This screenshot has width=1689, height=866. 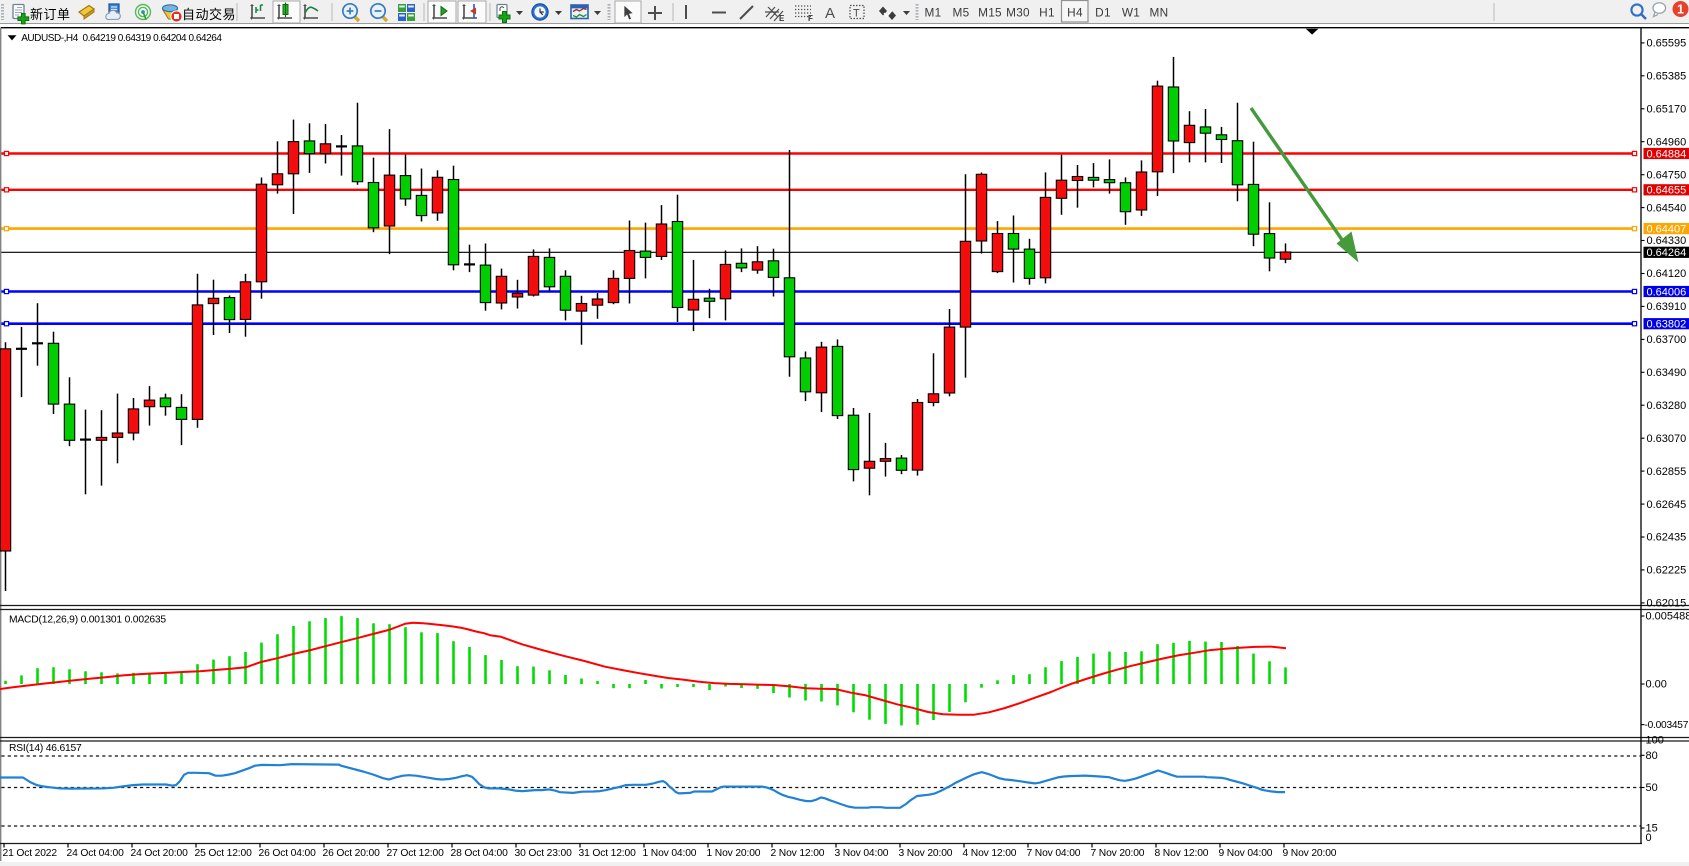 I want to click on svg-text: 50, so click(x=1652, y=788).